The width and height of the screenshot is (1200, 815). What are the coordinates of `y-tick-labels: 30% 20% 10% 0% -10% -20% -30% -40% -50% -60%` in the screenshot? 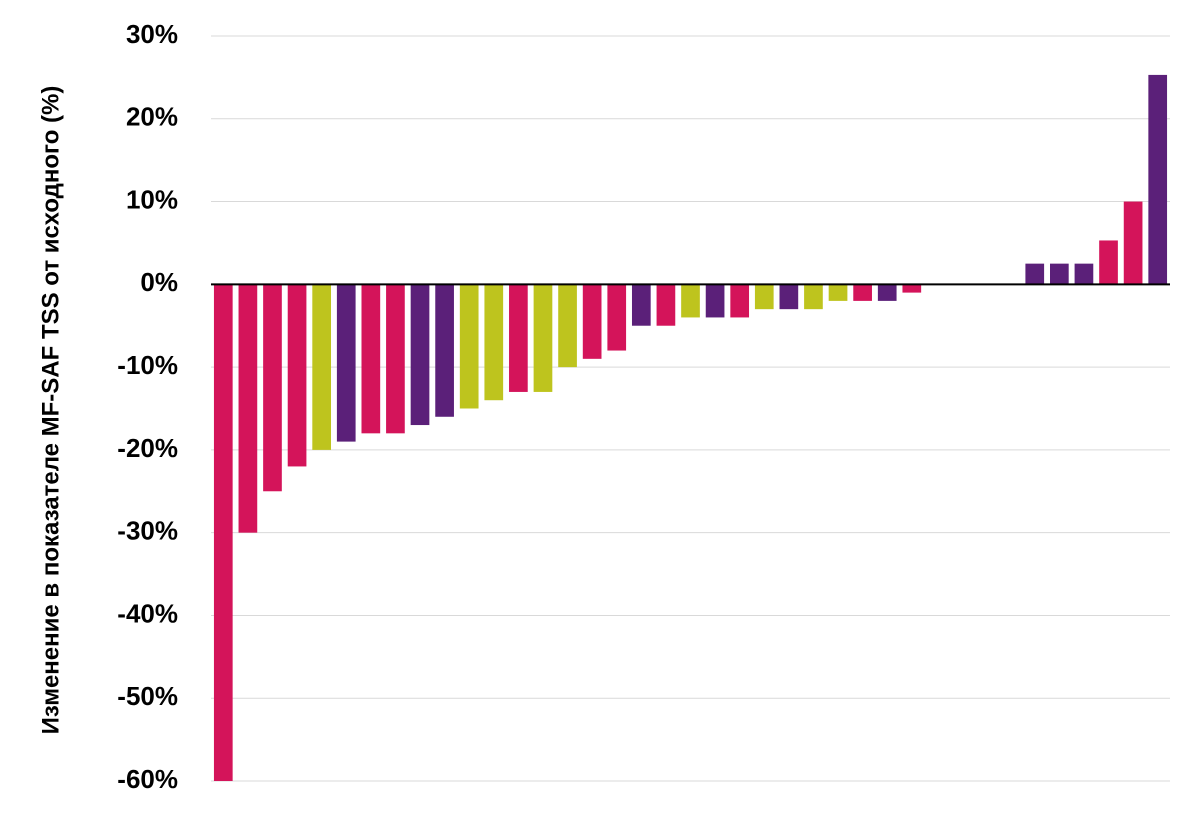 It's located at (147, 406).